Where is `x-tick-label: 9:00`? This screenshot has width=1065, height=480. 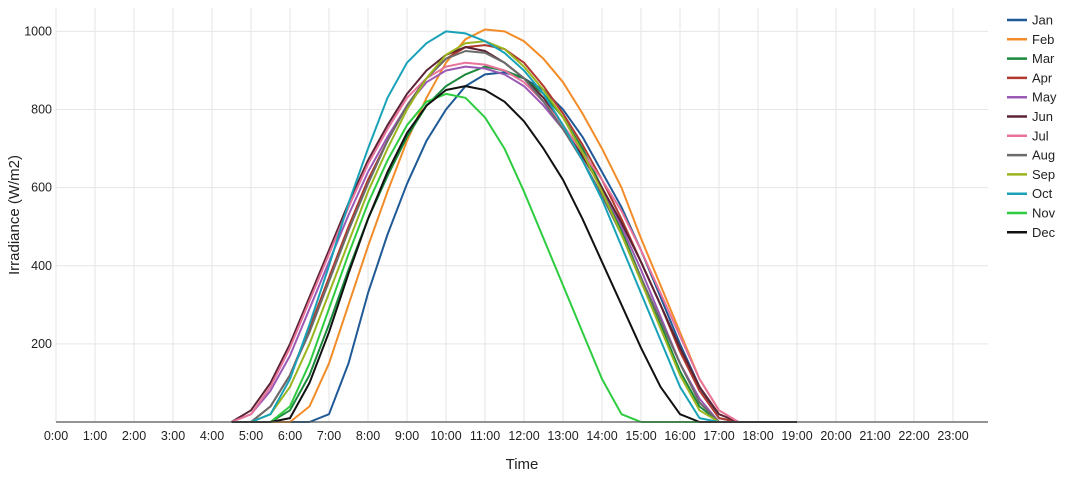 x-tick-label: 9:00 is located at coordinates (407, 436).